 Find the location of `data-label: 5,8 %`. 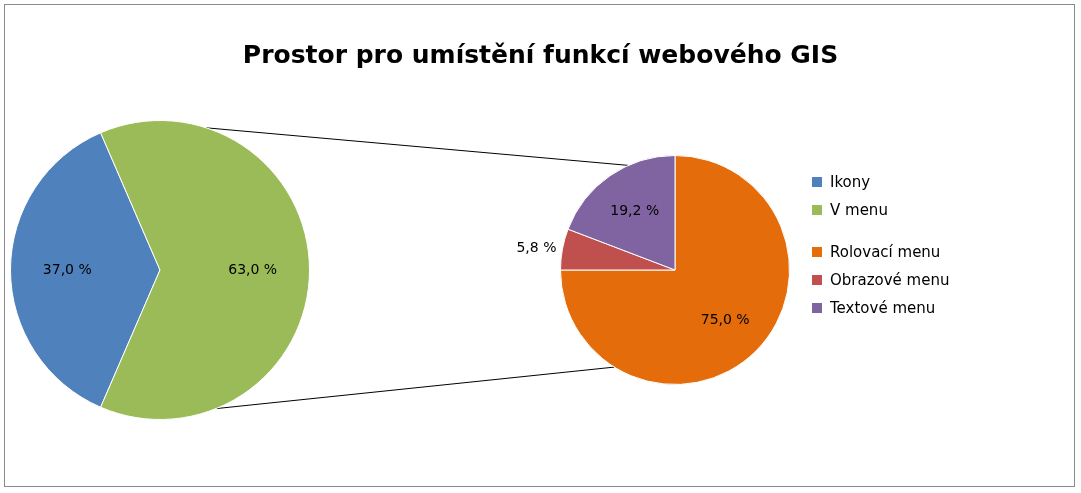

data-label: 5,8 % is located at coordinates (536, 246).